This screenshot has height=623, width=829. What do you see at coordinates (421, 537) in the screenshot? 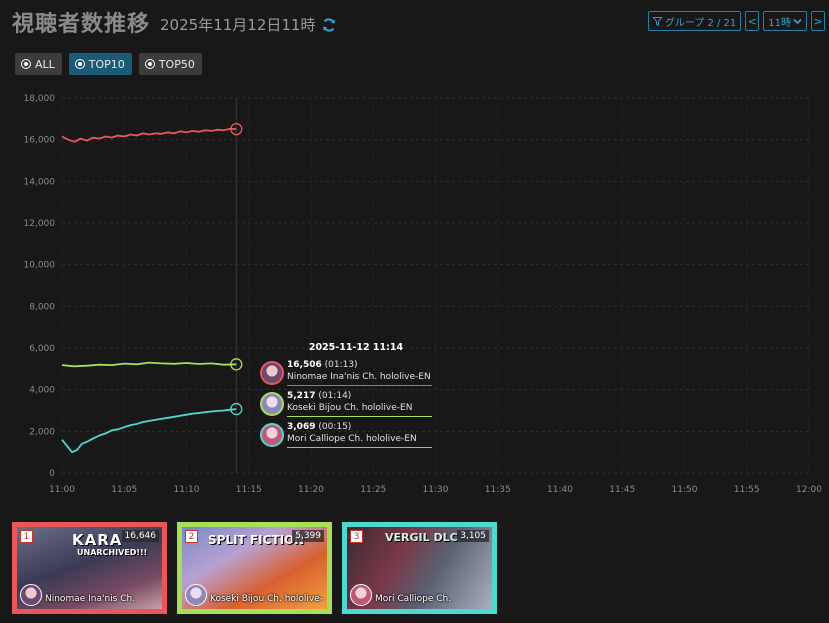
I see `thumbnail-title: VERGIL DLC` at bounding box center [421, 537].